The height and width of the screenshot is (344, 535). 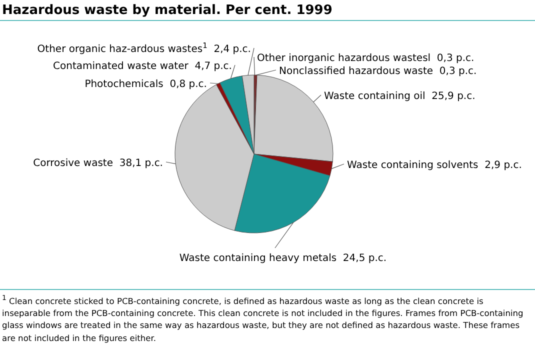 What do you see at coordinates (263, 318) in the screenshot?
I see `text: $^{1}$ Clean concrete sticked to PCB-containing concrete, is defined as hazardous waste as long as the clean concrete is inseparable from the PCB-containing concrete. This clean concrete is not included in the figures. Frames from PCB-containing glass windows are treated in the same way as hazardous waste, but they are not defined as hazardous waste. These frames are not included in the figures either.` at bounding box center [263, 318].